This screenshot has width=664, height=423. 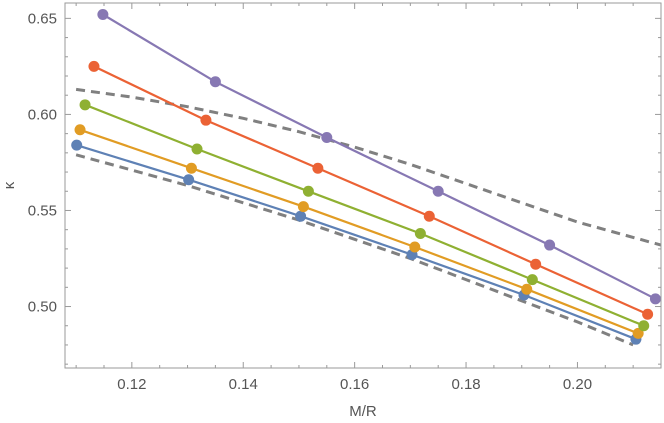 What do you see at coordinates (42, 18) in the screenshot?
I see `y-tick-label: 0.65` at bounding box center [42, 18].